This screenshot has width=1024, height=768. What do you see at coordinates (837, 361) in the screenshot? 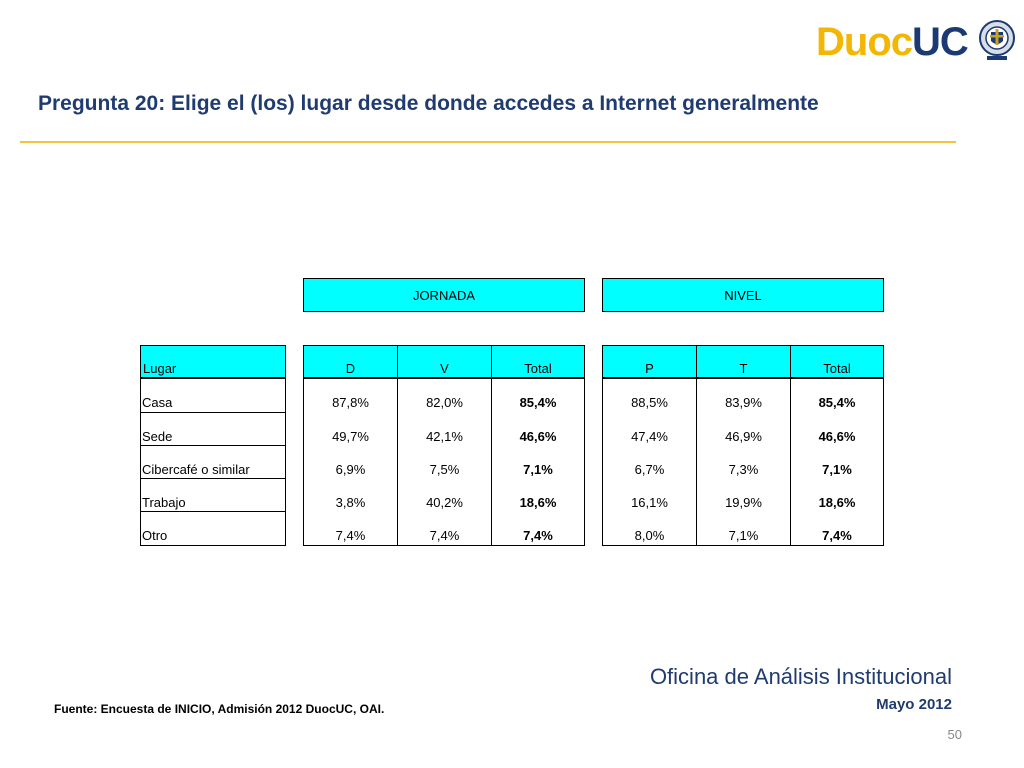
I see `column-header-total-nivel: Total` at bounding box center [837, 361].